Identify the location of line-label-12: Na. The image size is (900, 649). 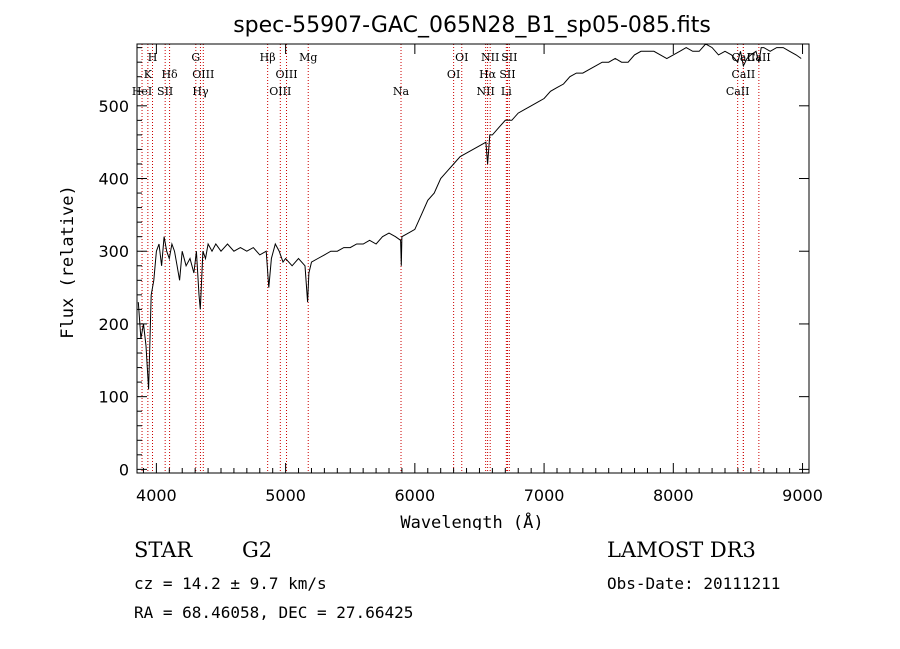
(401, 91).